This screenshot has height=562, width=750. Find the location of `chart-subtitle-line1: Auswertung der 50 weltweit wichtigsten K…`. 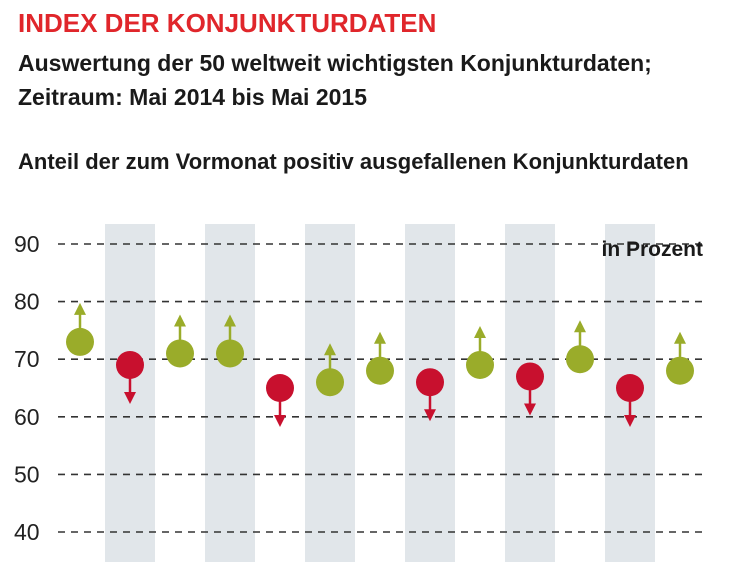

chart-subtitle-line1: Auswertung der 50 weltweit wichtigsten K… is located at coordinates (335, 63).